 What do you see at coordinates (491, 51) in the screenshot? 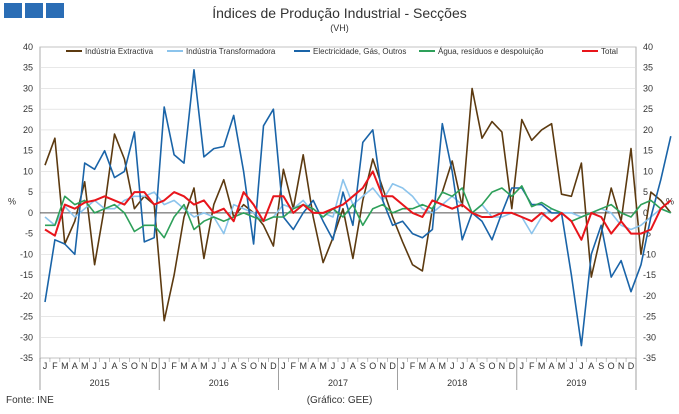
I see `legend-label: Água, resíduos e despoluição` at bounding box center [491, 51].